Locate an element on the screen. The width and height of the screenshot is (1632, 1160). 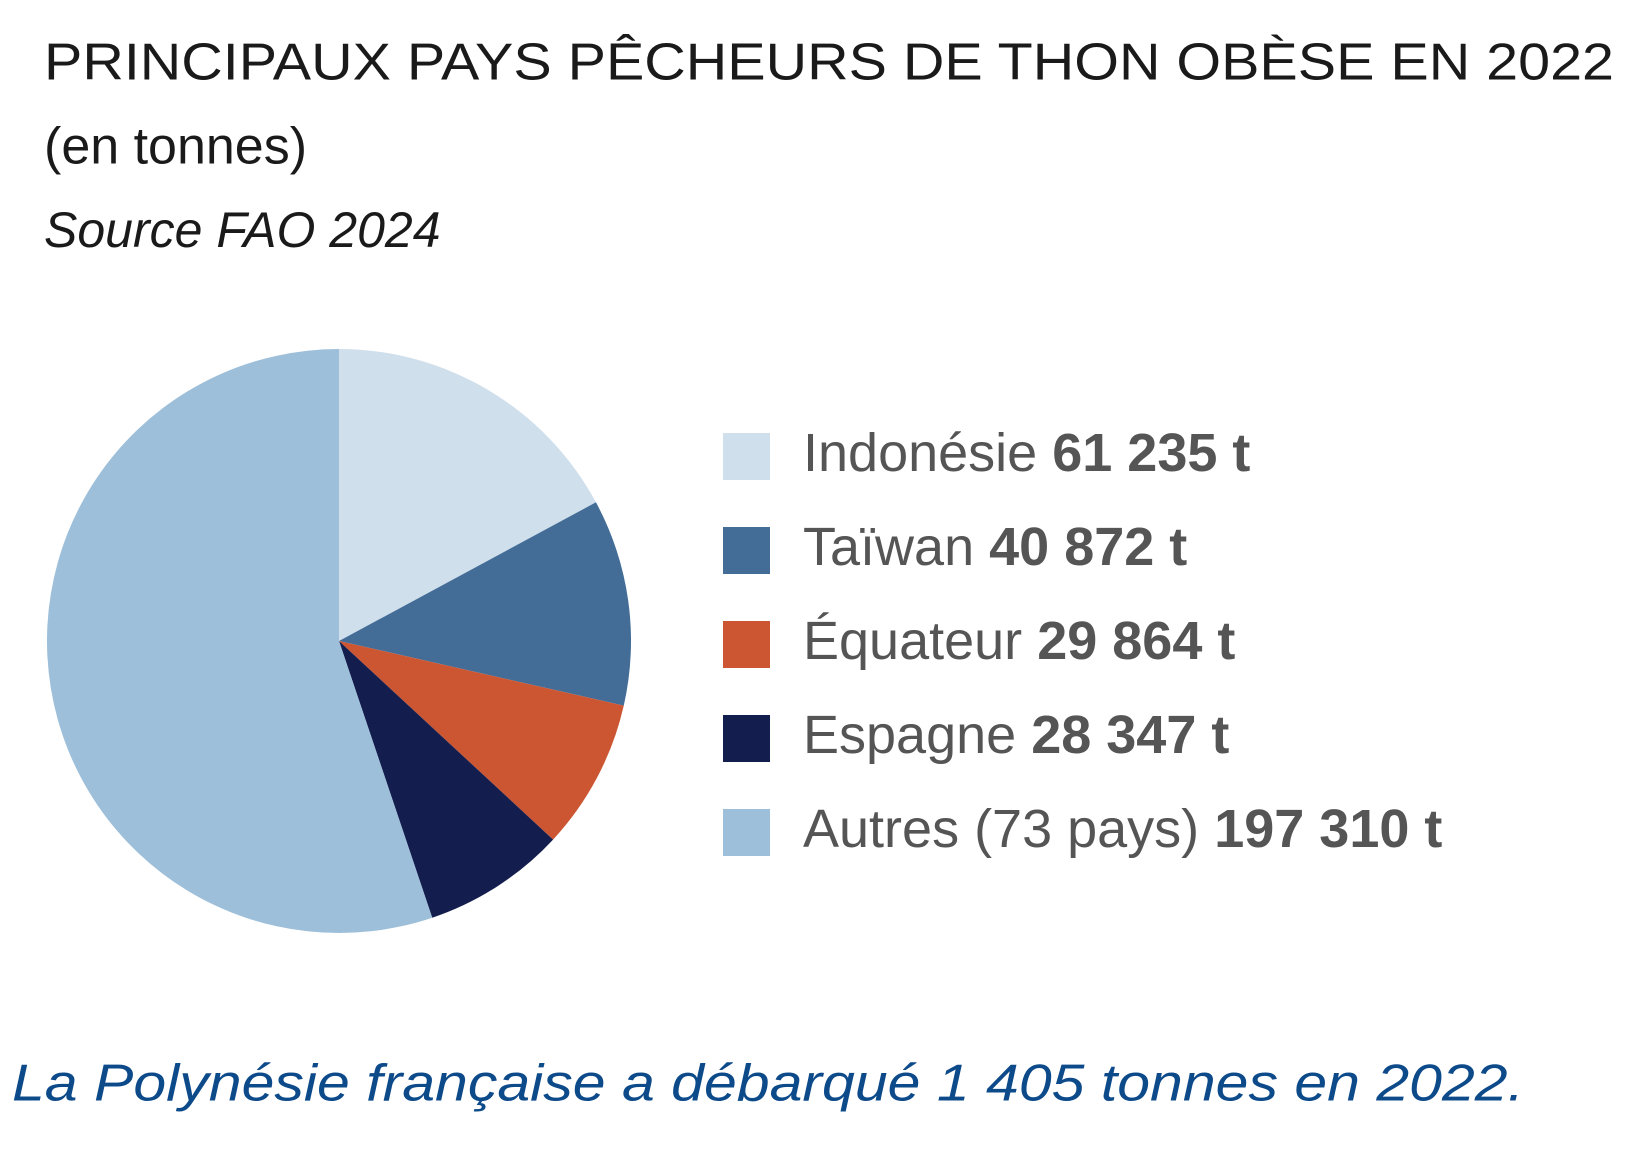
legend-name: Équateur is located at coordinates (912, 641).